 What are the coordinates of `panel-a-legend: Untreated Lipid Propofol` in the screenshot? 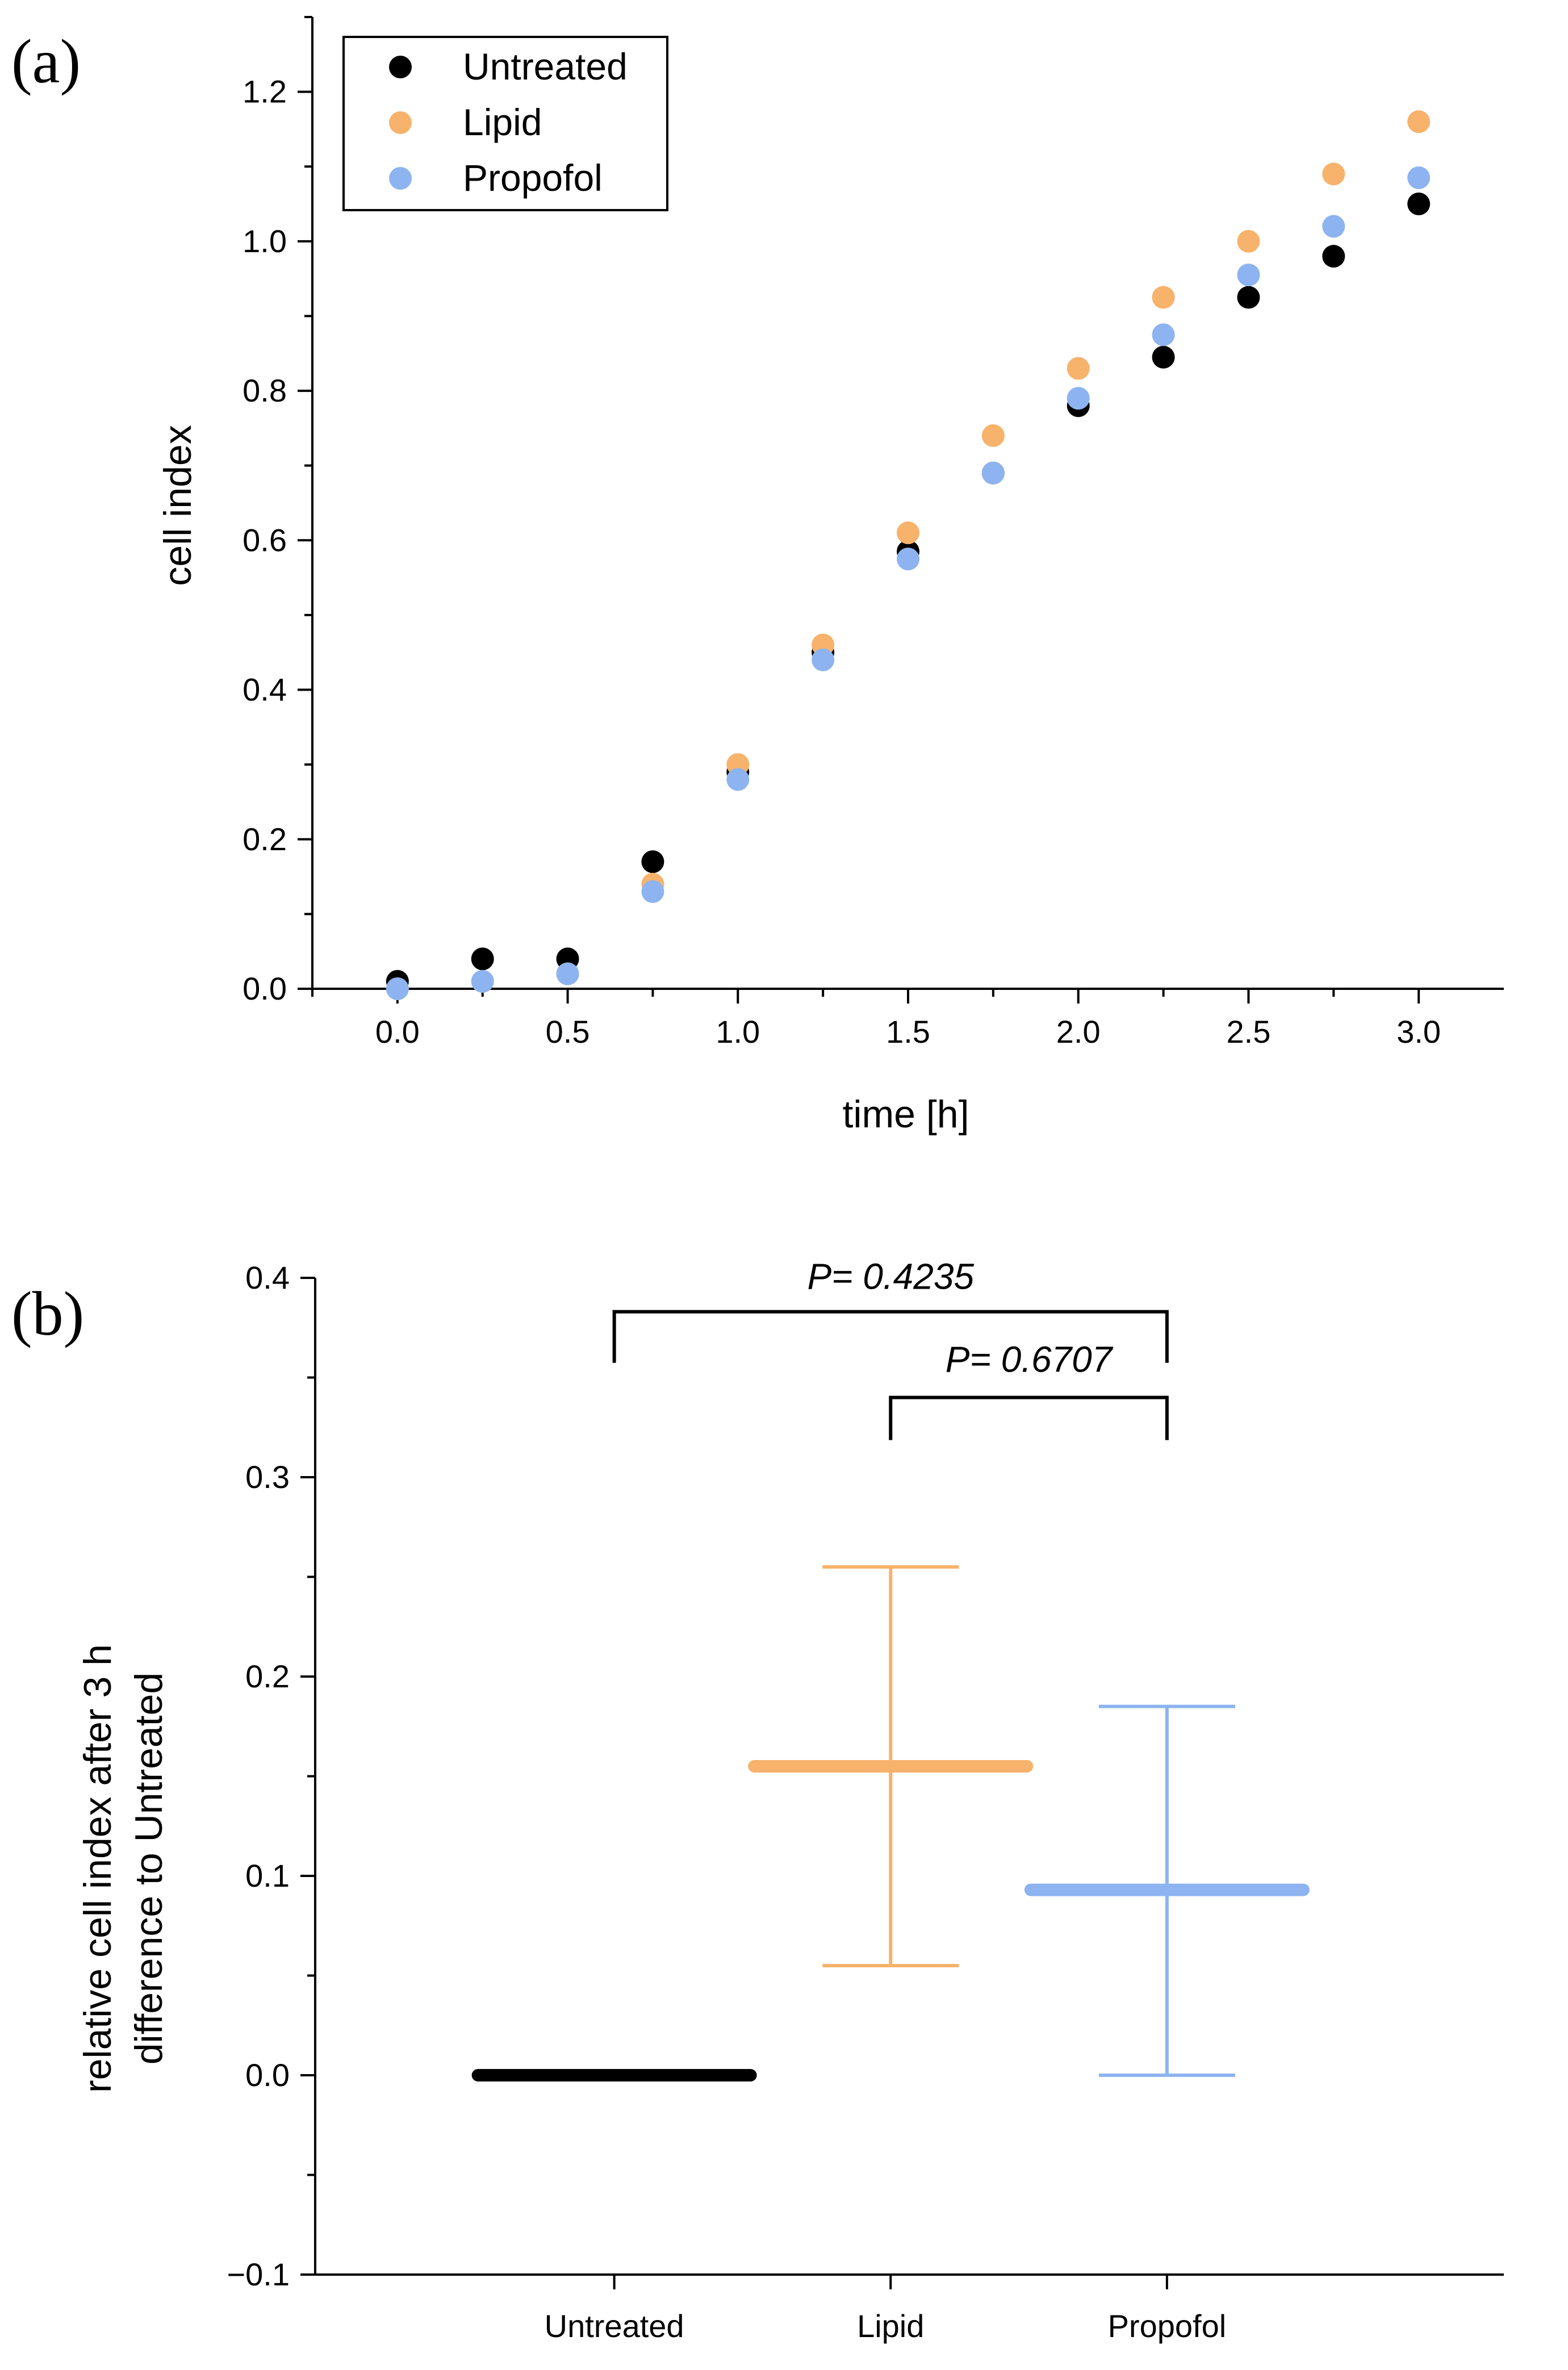 It's located at (505, 123).